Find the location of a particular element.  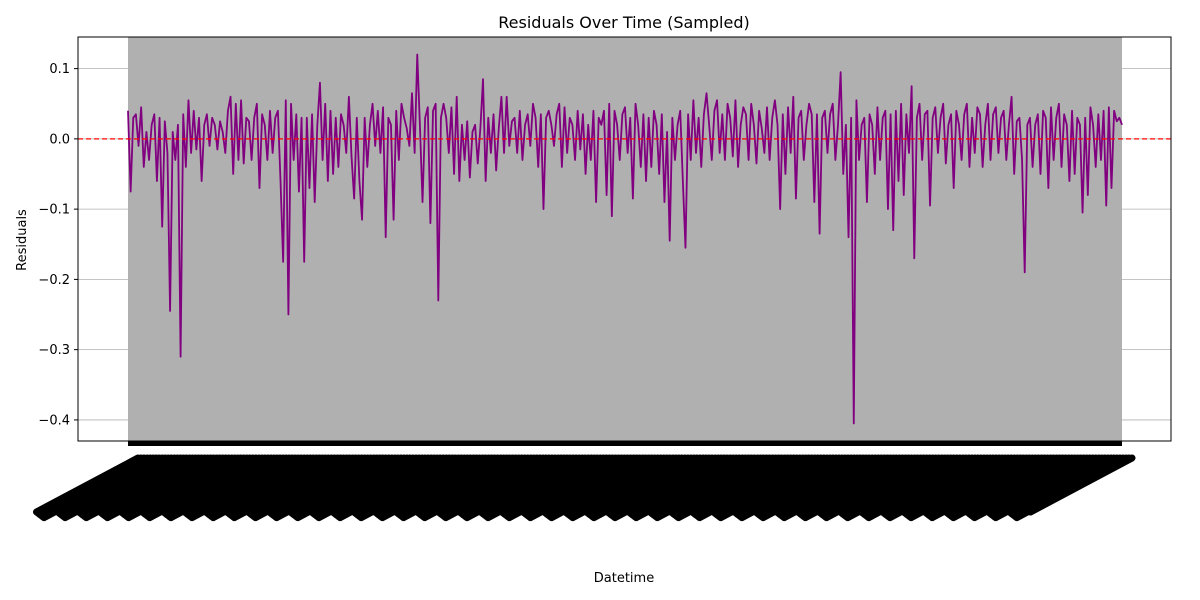

x-axis-label: Datetime is located at coordinates (624, 578).